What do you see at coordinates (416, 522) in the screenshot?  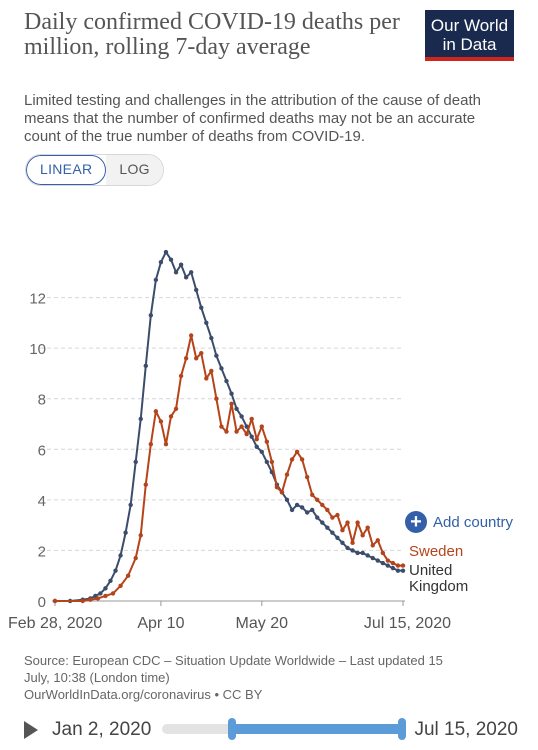 I see `plus-icon: +` at bounding box center [416, 522].